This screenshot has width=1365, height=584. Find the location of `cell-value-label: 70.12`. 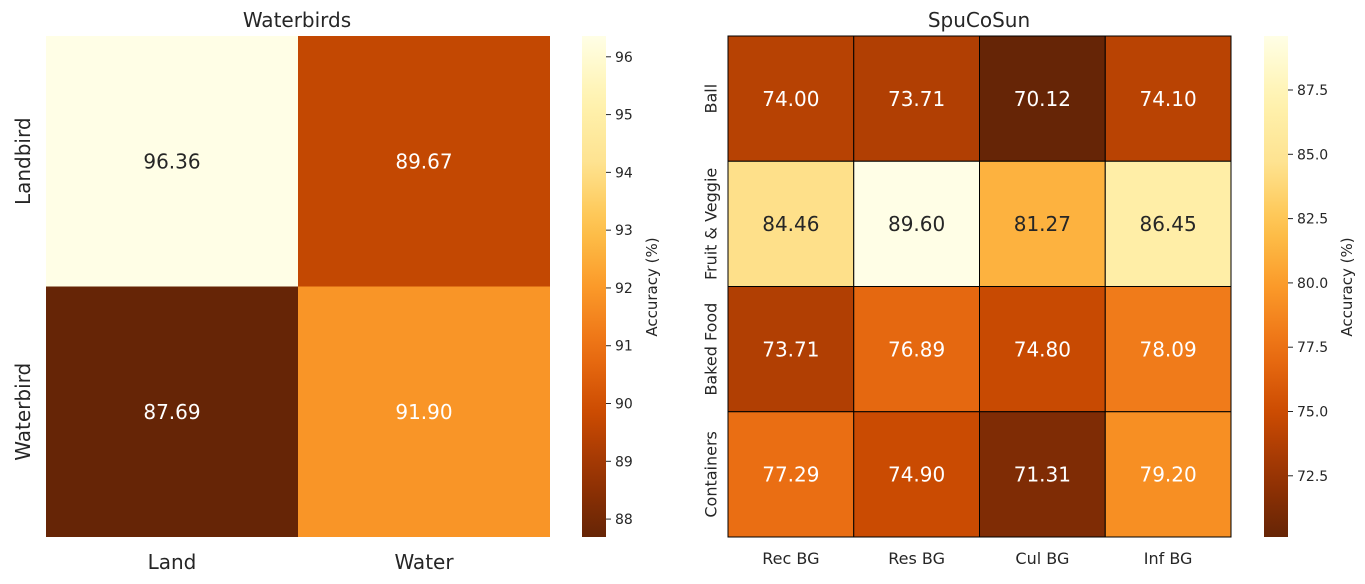

cell-value-label: 70.12 is located at coordinates (1042, 99).